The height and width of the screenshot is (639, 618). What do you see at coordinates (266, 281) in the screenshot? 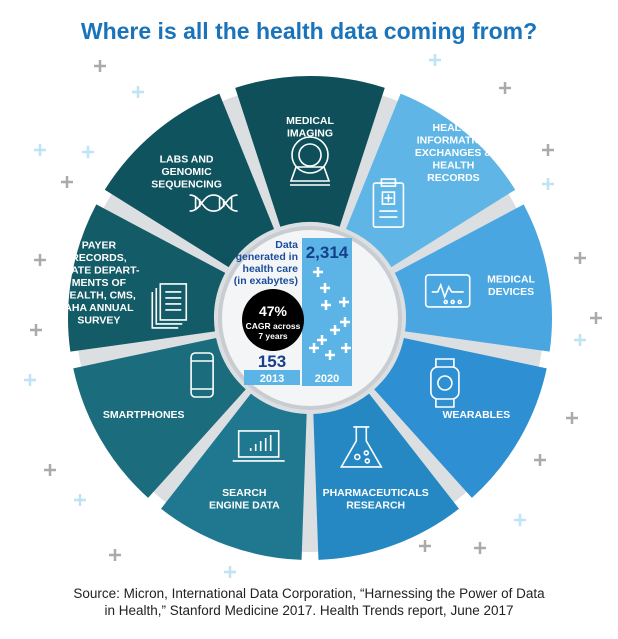
I see `center-caption-line: (in exabytes)` at bounding box center [266, 281].